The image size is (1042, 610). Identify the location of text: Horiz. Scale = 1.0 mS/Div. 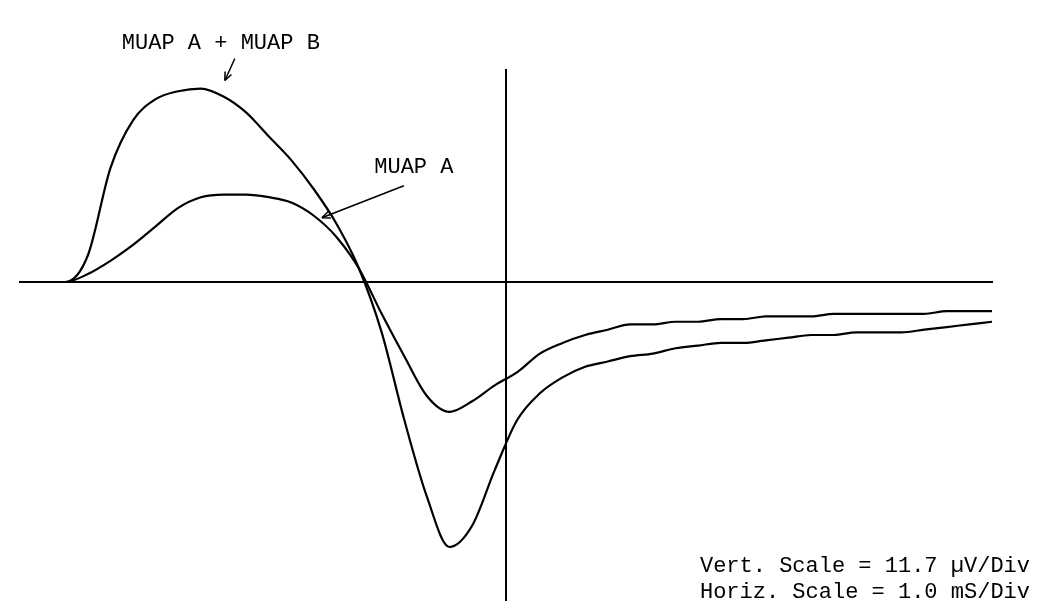
(864, 593).